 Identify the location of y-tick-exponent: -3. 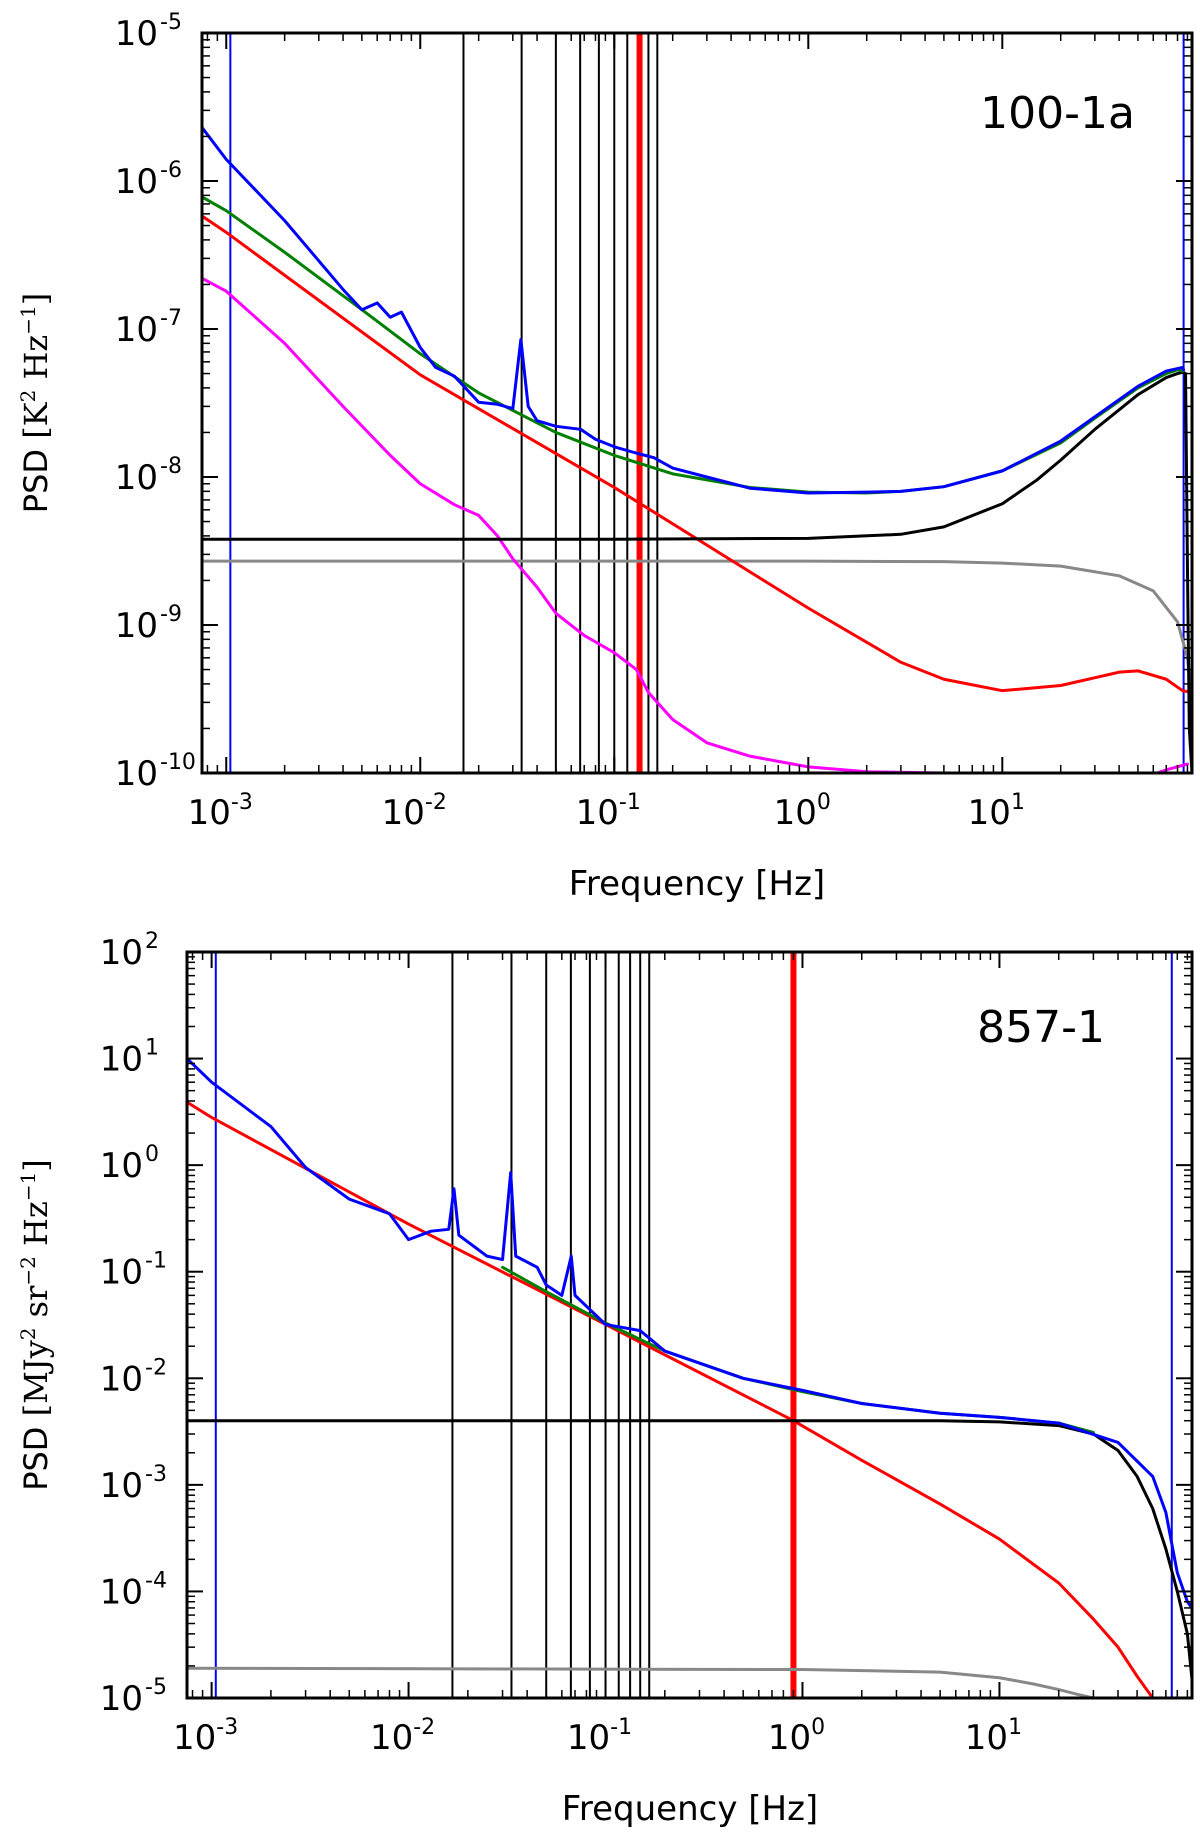
(156, 1474).